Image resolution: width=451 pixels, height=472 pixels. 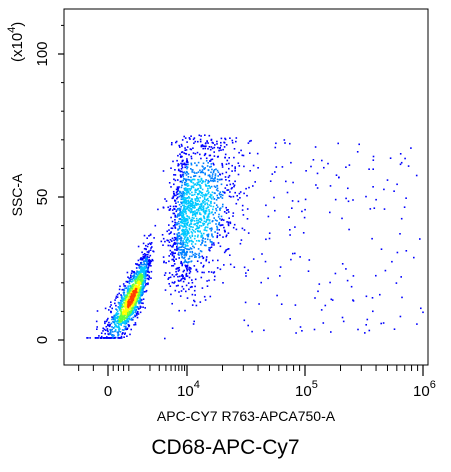 I want to click on x-axis-ticks: 0 104 105 106, so click(x=257, y=382).